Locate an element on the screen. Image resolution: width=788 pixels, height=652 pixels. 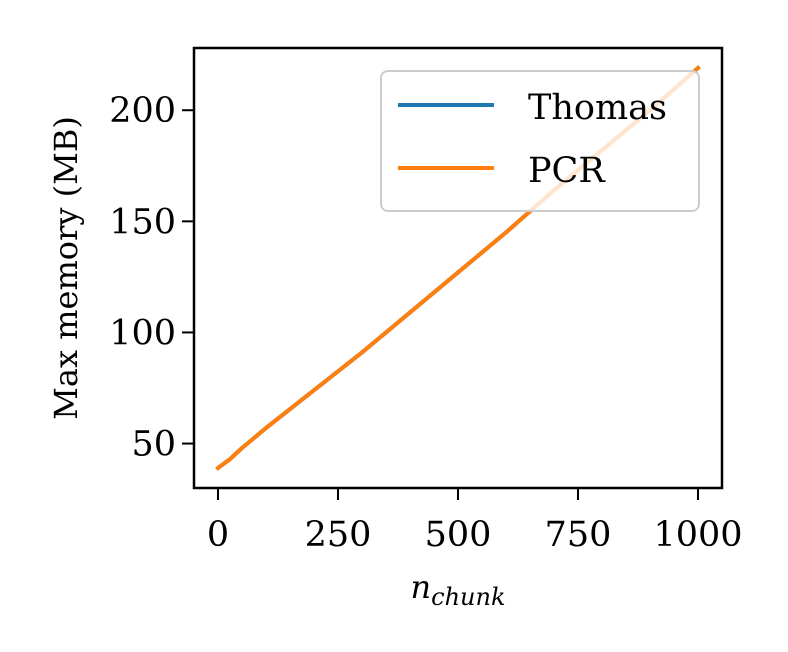
legend: Thomas PCR is located at coordinates (540, 141).